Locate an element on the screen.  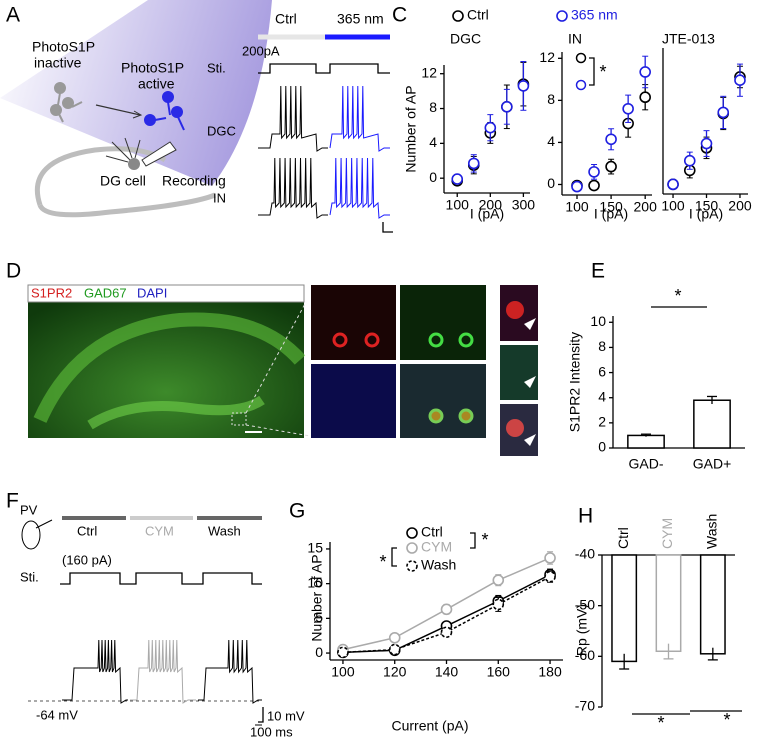
legend-label: CYM is located at coordinates (436, 547).